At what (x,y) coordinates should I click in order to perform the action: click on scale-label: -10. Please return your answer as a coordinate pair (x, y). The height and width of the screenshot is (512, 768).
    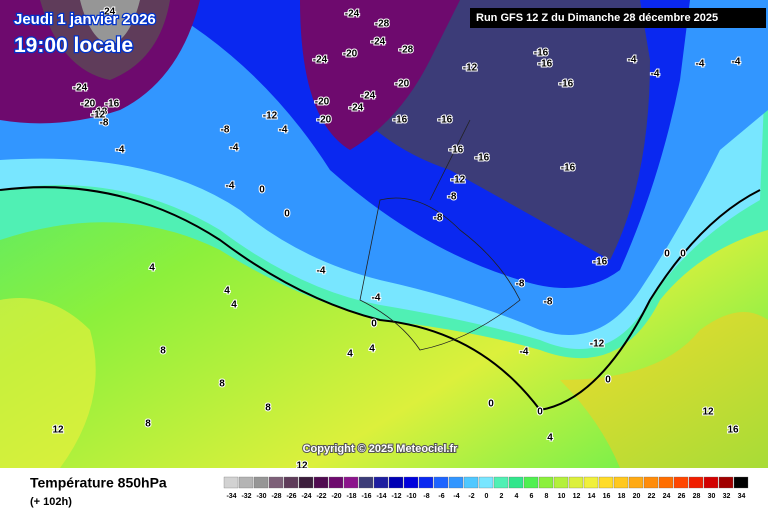
    Looking at the image, I should click on (411, 496).